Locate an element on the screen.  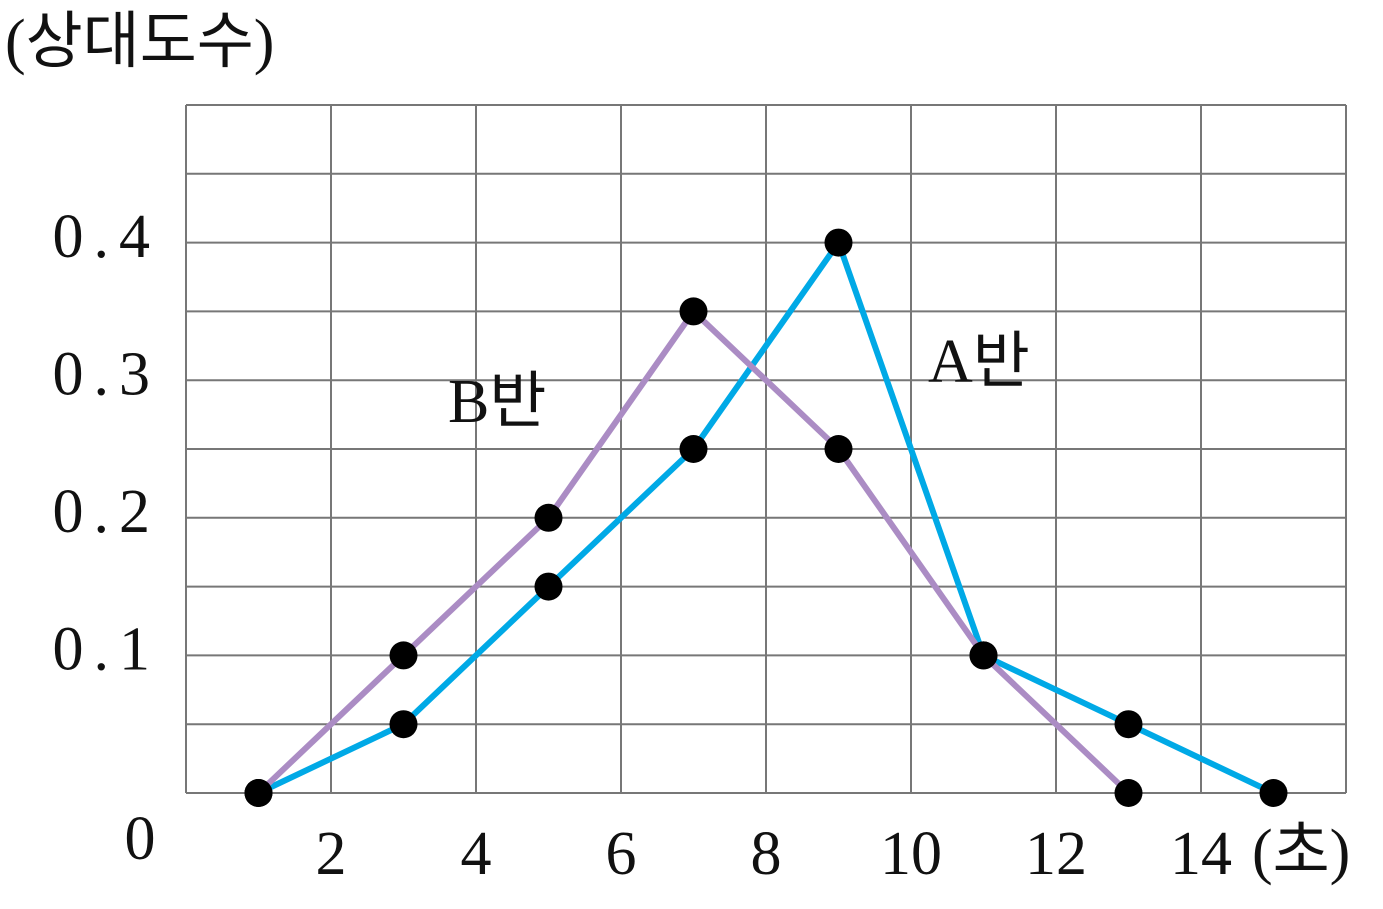
series-label: A반 is located at coordinates (979, 362).